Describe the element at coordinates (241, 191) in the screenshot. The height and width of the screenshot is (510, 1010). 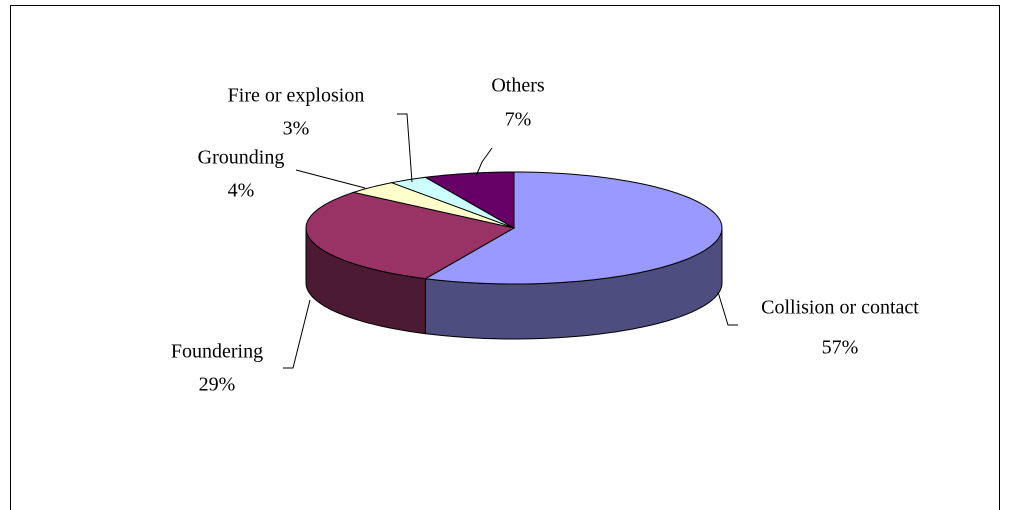
I see `value-label: 4%` at that location.